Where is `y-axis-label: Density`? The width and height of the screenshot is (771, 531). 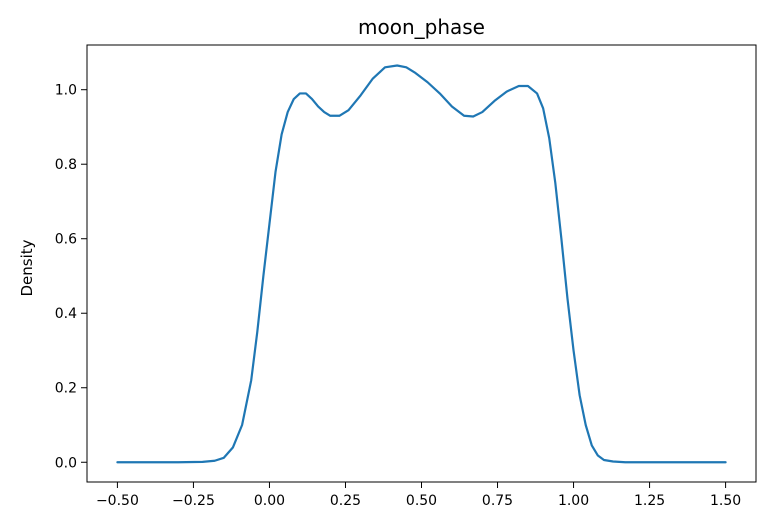 y-axis-label: Density is located at coordinates (27, 267).